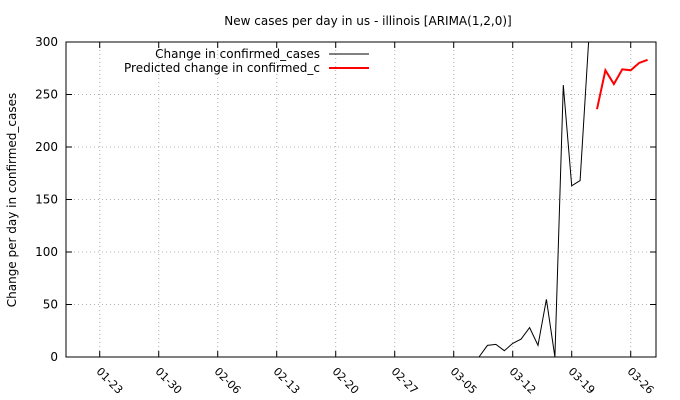  I want to click on y-tick-label: 150, so click(46, 200).